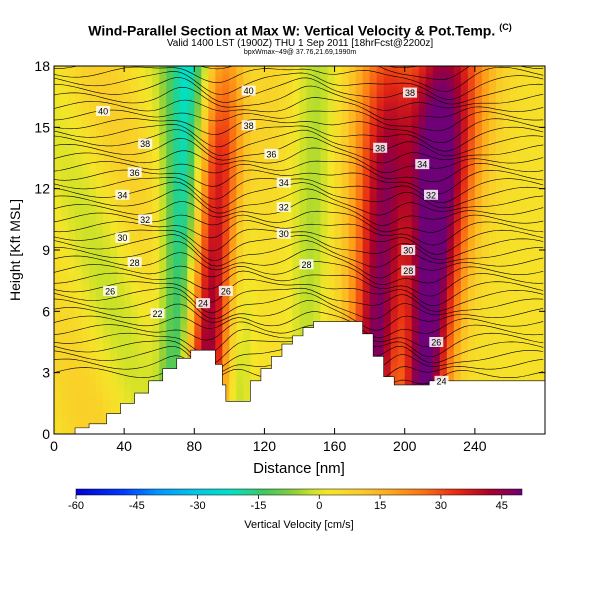 This screenshot has width=600, height=600. Describe the element at coordinates (265, 446) in the screenshot. I see `x-tick-label: 120` at that location.